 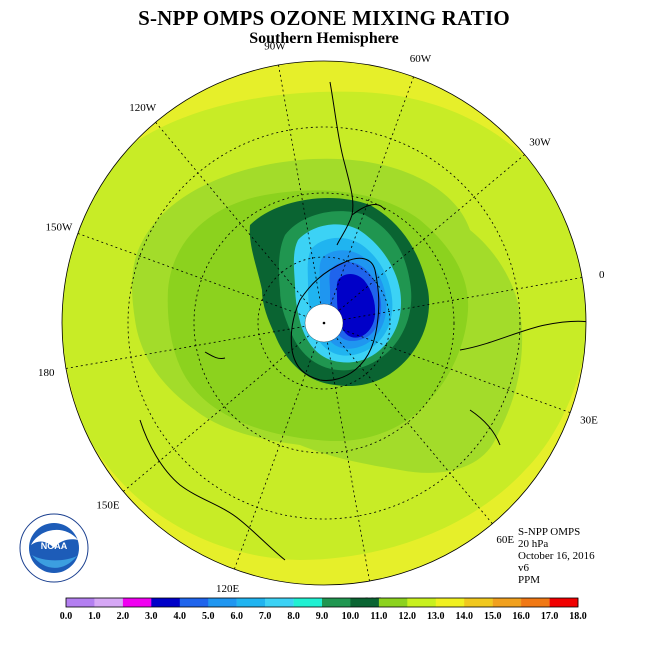 What do you see at coordinates (533, 544) in the screenshot?
I see `info-level: 20 hPa` at bounding box center [533, 544].